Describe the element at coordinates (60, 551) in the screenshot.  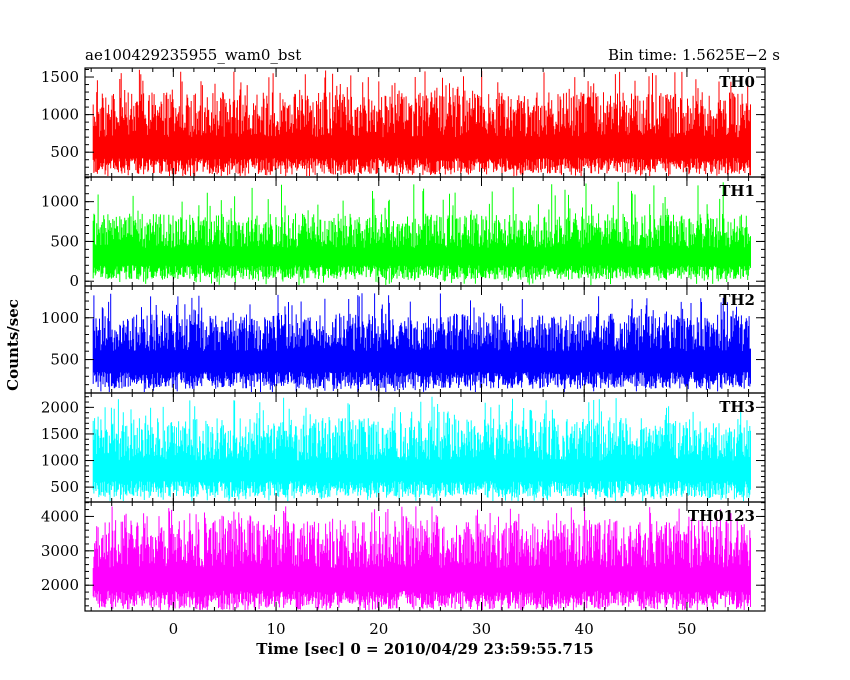
I see `y-tick-label: 3000` at that location.